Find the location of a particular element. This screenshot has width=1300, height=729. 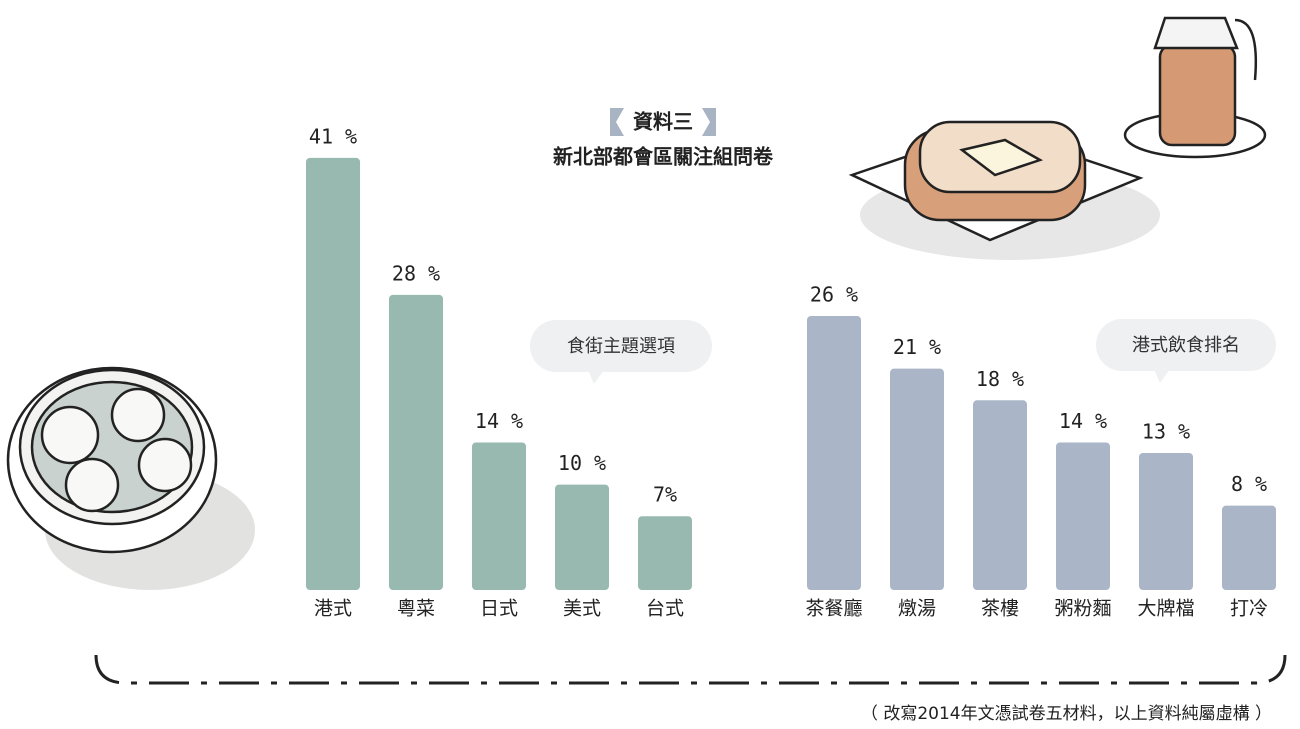

value-label: 28 % is located at coordinates (416, 273).